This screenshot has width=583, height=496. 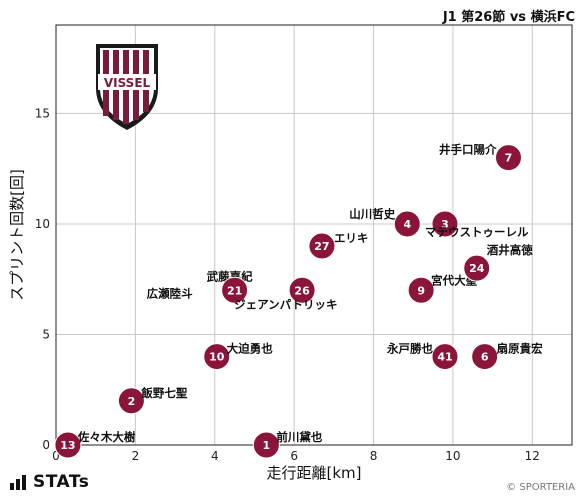 I want to click on data-point: 7 井手口陽介, so click(x=480, y=157).